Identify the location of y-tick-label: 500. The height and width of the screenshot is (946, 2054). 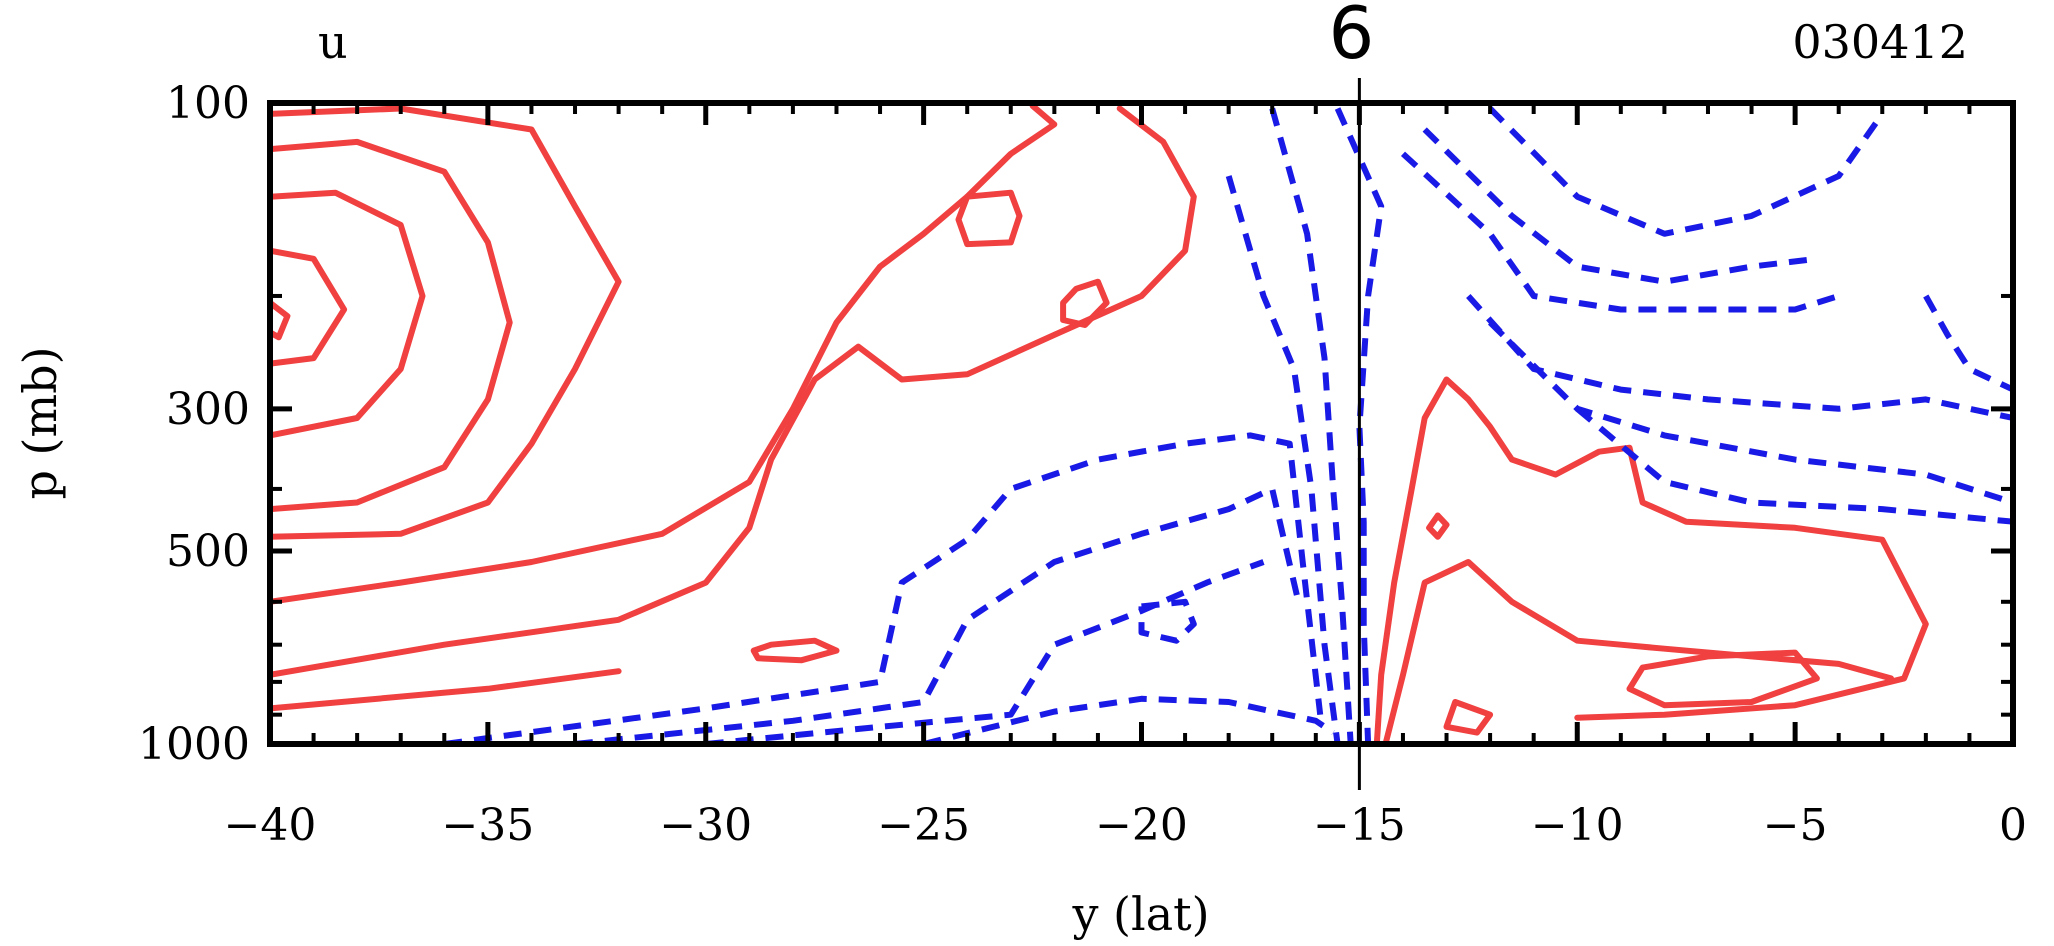
(208, 551).